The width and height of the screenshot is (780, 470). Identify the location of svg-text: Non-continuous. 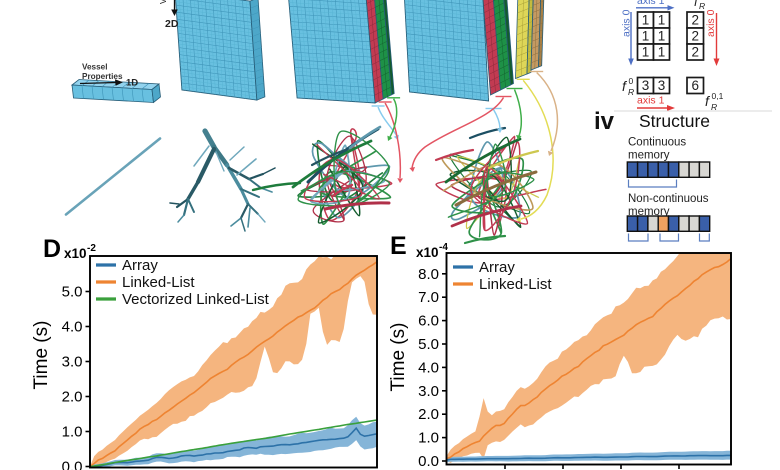
(668, 199).